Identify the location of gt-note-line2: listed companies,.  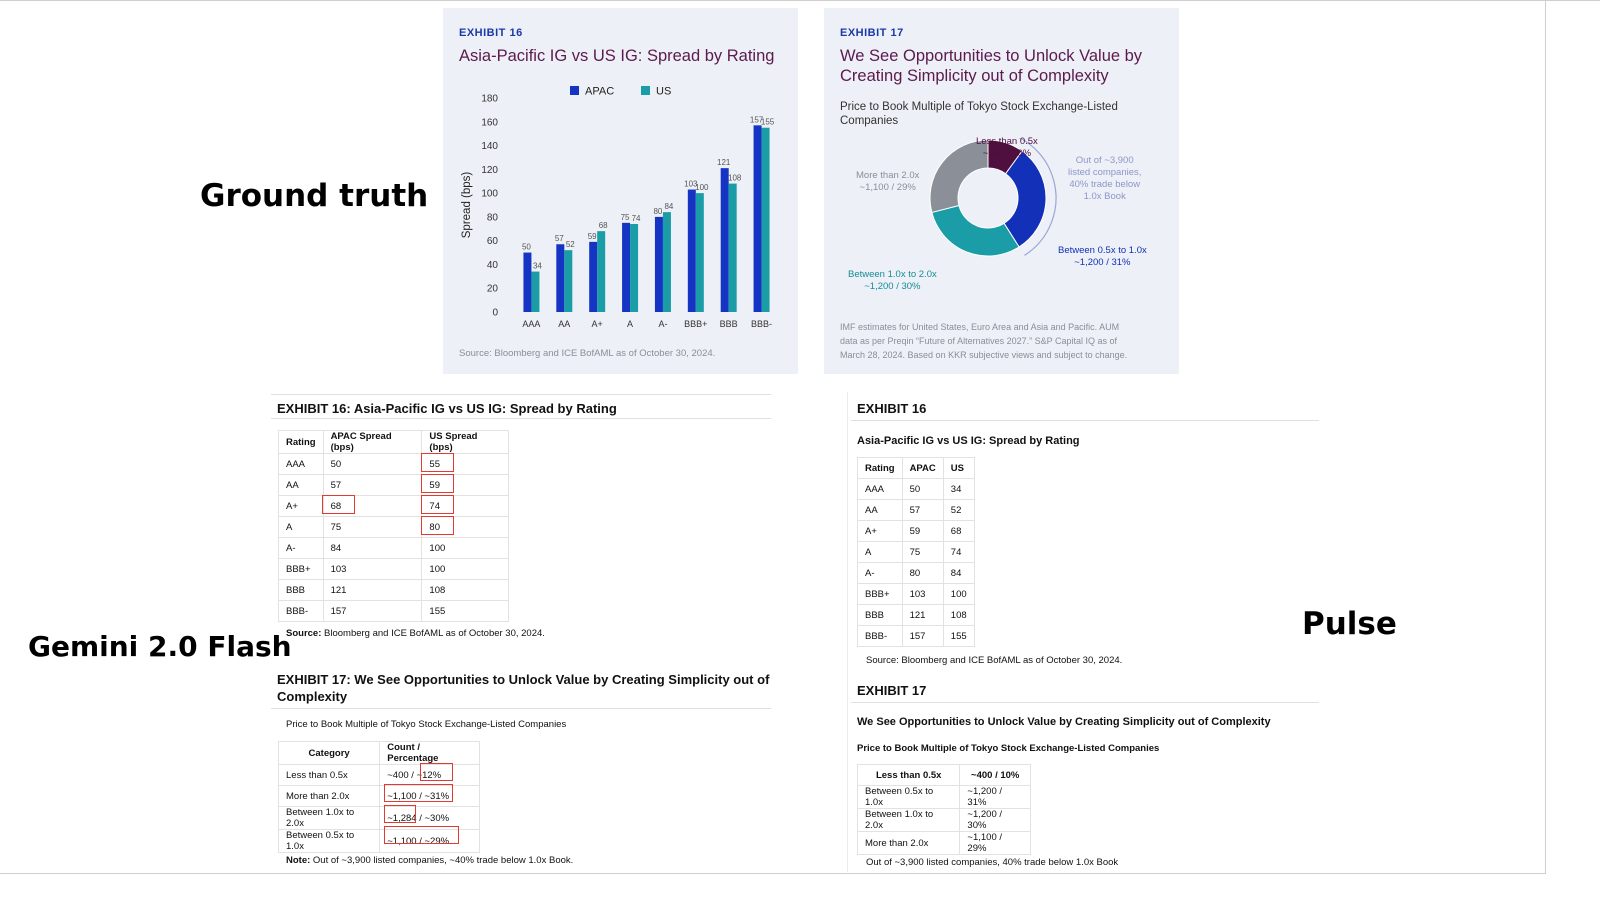
(1105, 172).